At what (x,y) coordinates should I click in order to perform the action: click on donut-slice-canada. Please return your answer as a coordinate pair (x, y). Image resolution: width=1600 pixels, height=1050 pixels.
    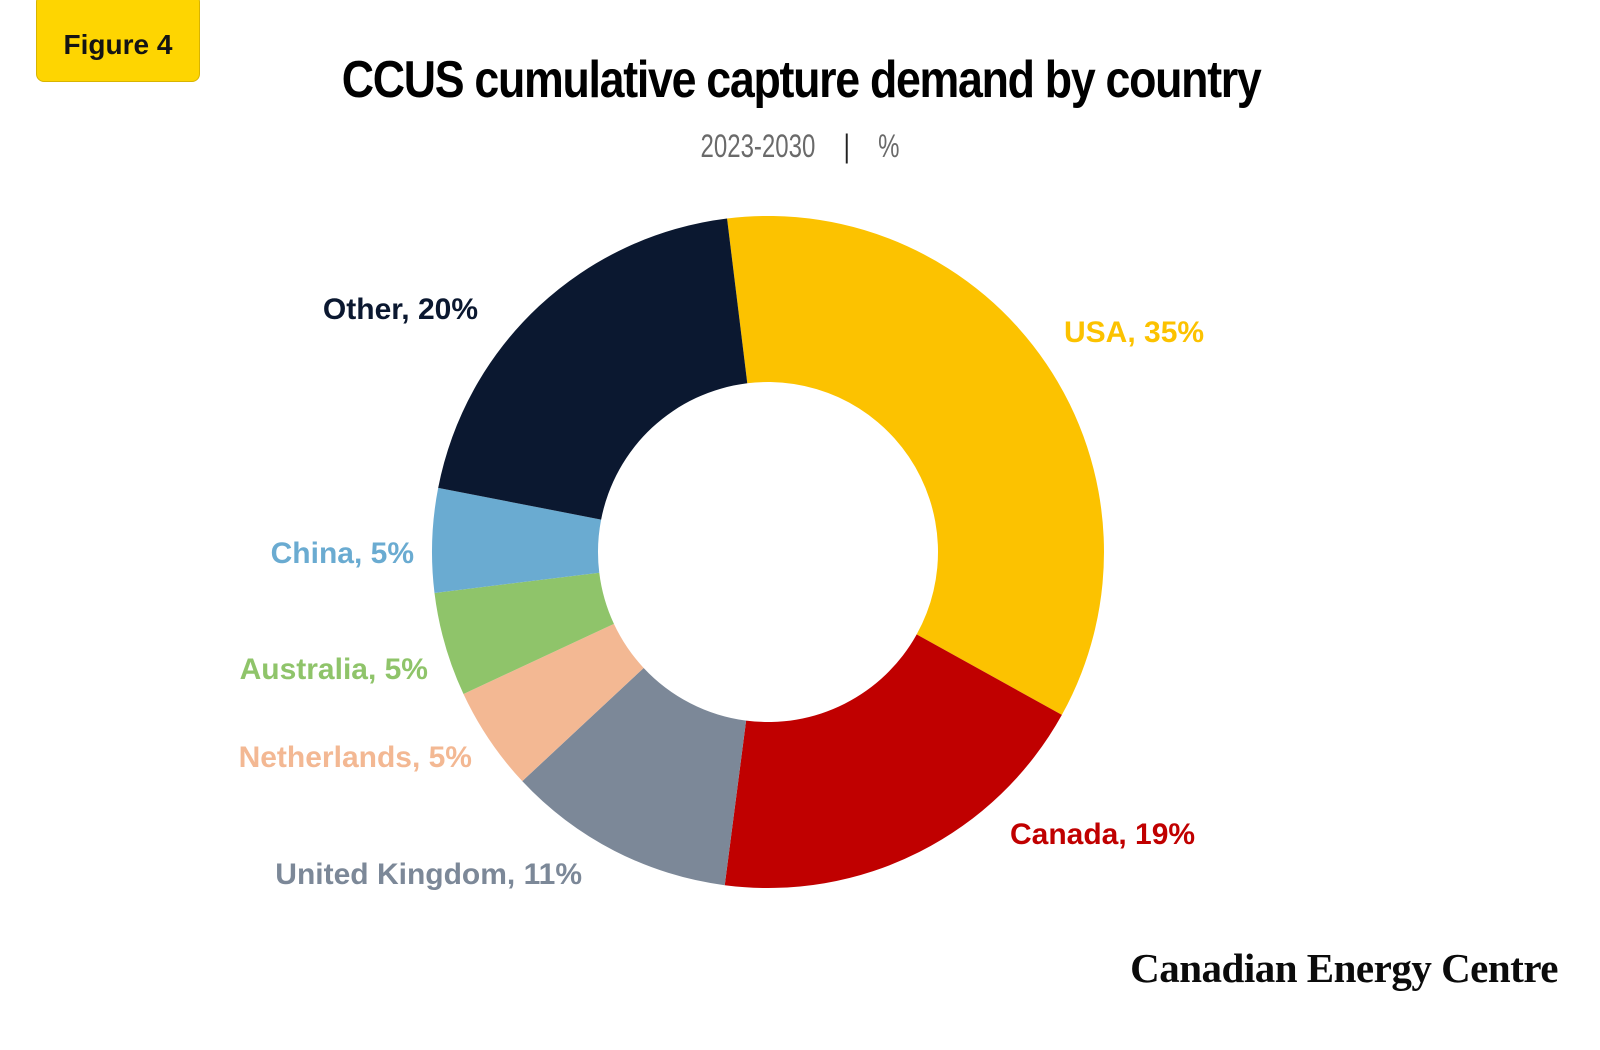
    Looking at the image, I should click on (893, 761).